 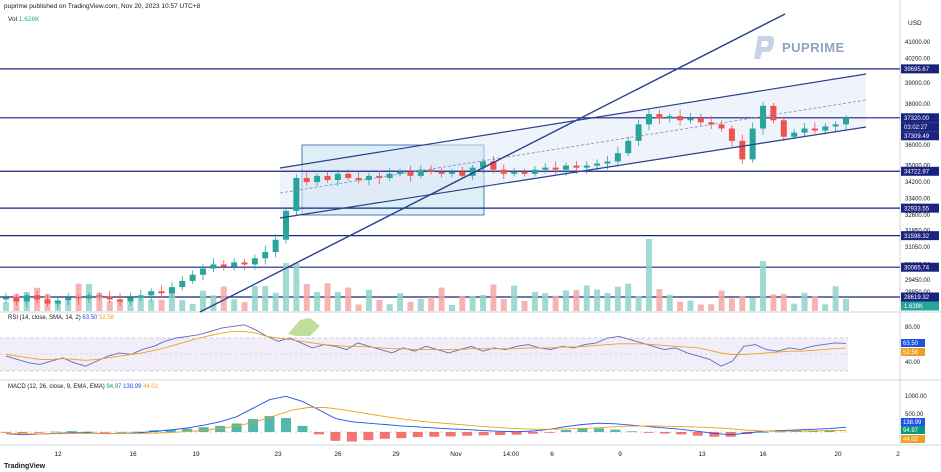 What do you see at coordinates (917, 172) in the screenshot?
I see `price-level-value: 34722.97` at bounding box center [917, 172].